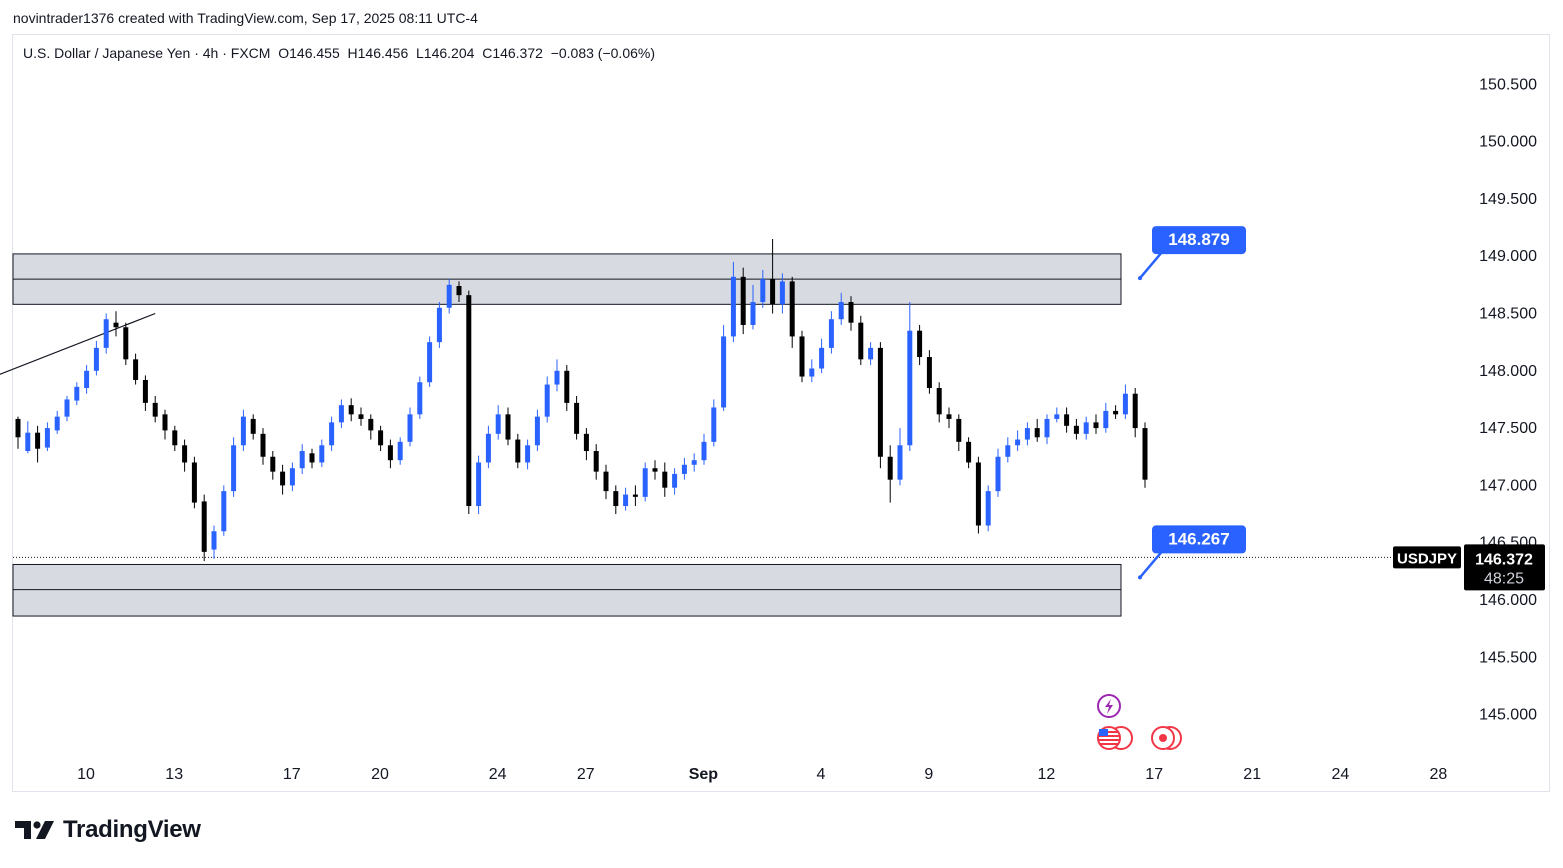 This screenshot has height=868, width=1563. Describe the element at coordinates (1508, 199) in the screenshot. I see `y-tick-label: 149.500` at that location.